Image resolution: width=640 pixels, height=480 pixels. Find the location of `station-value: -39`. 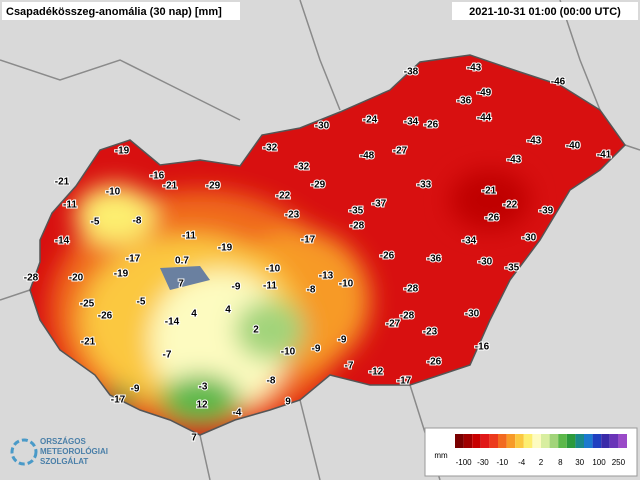

station-value: -39 is located at coordinates (546, 211).